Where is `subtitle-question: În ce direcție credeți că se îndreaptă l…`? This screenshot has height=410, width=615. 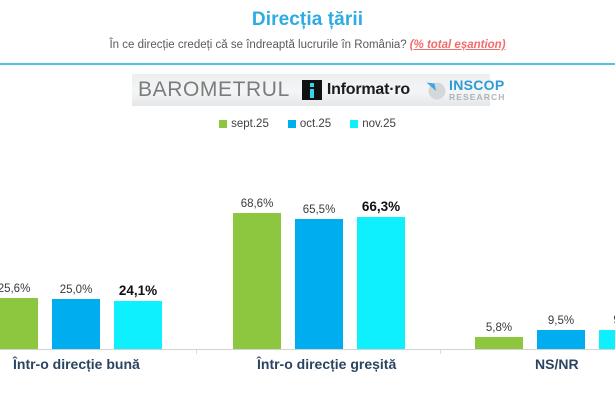
subtitle-question: În ce direcție credeți că se îndreaptă l… is located at coordinates (258, 45).